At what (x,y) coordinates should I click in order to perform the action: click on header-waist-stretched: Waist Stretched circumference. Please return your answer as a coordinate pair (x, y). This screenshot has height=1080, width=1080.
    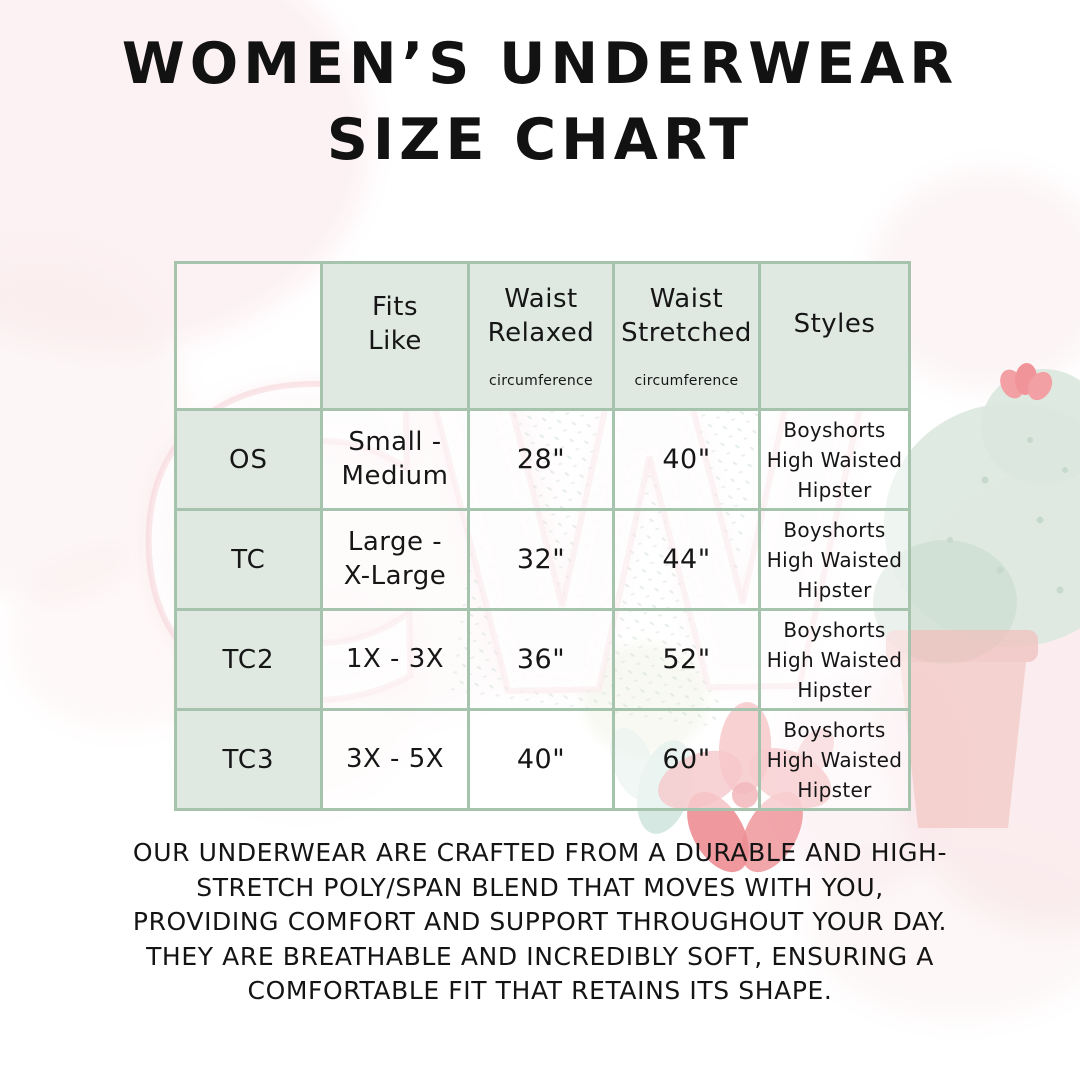
    Looking at the image, I should click on (686, 336).